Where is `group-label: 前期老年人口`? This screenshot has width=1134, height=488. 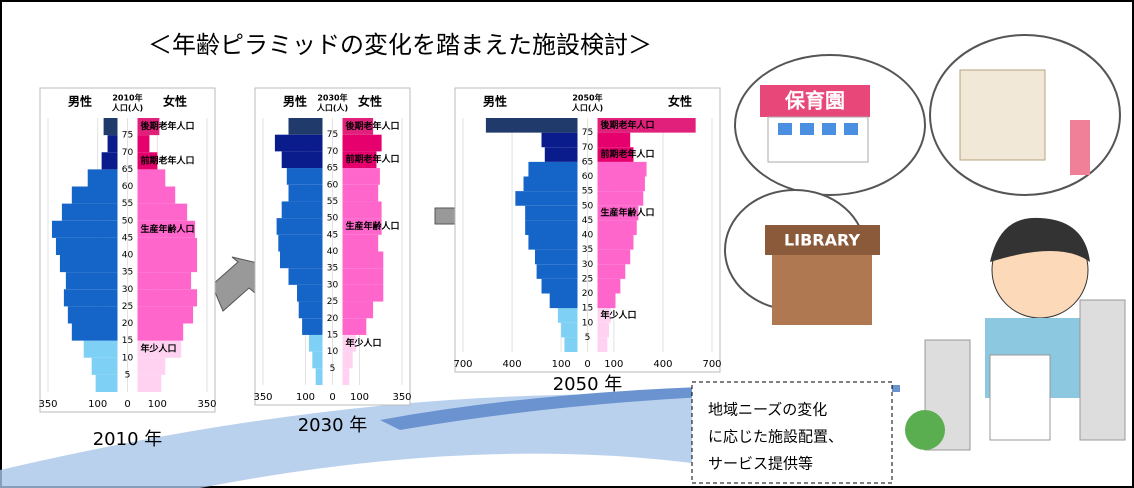 group-label: 前期老年人口 is located at coordinates (373, 159).